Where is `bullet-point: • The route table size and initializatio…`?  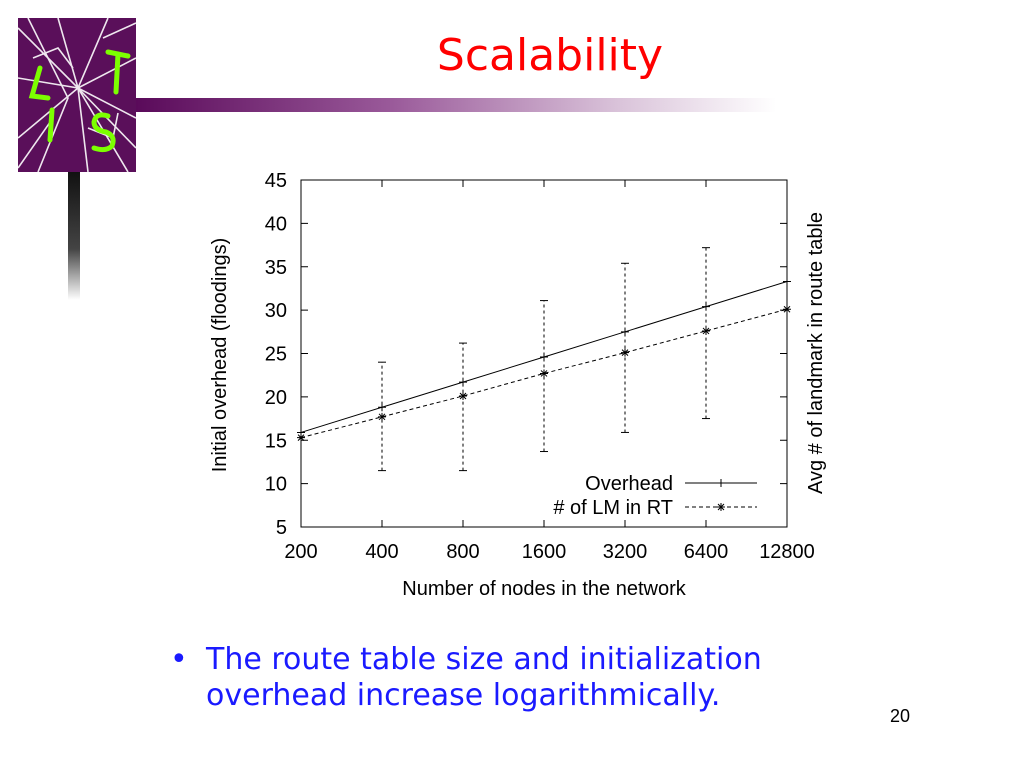
bullet-point: • The route table size and initializatio… is located at coordinates (500, 678).